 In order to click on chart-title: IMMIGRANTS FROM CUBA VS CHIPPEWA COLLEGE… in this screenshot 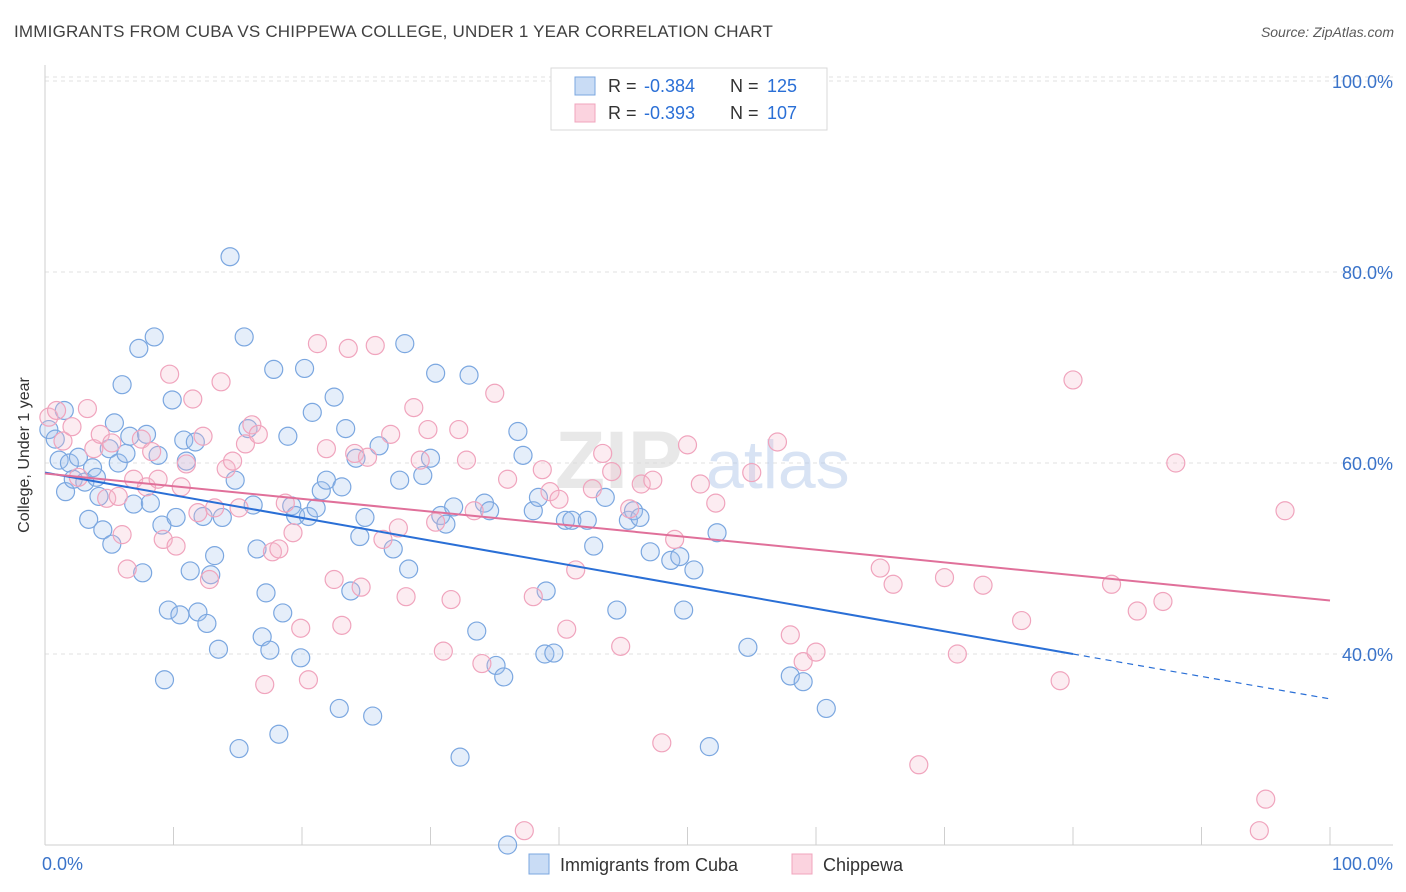, I will do `click(394, 31)`.